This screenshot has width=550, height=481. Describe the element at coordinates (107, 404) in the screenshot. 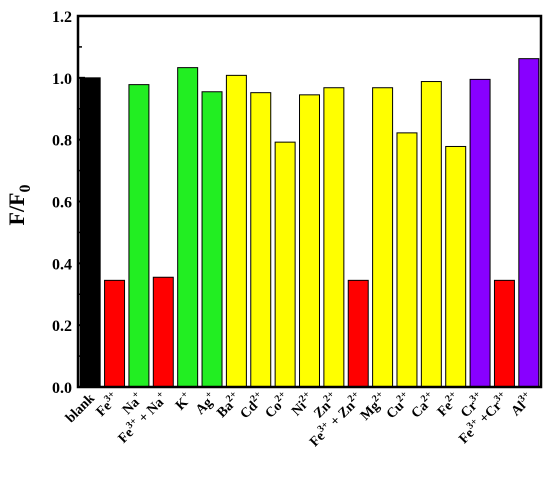

I see `x-tick-label: Fe3+` at that location.